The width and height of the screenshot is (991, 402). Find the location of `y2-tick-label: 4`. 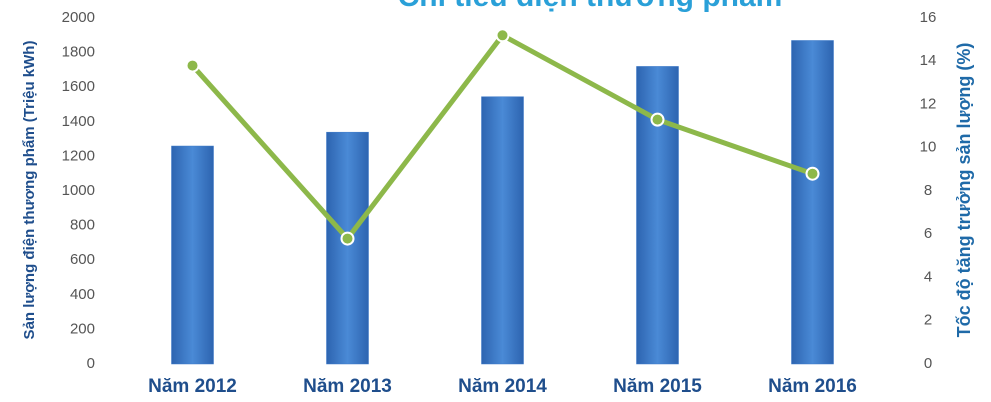

y2-tick-label: 4 is located at coordinates (928, 276).